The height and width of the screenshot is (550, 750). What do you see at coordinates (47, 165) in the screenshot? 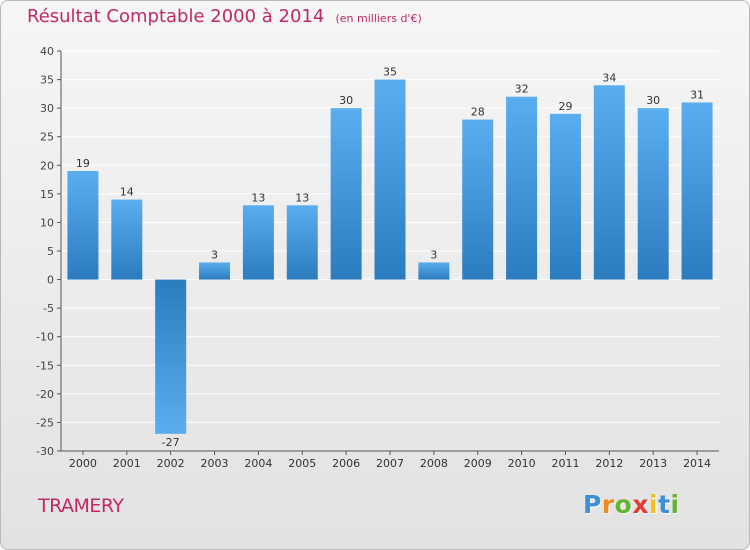
I see `y-tick-label: 20` at bounding box center [47, 165].